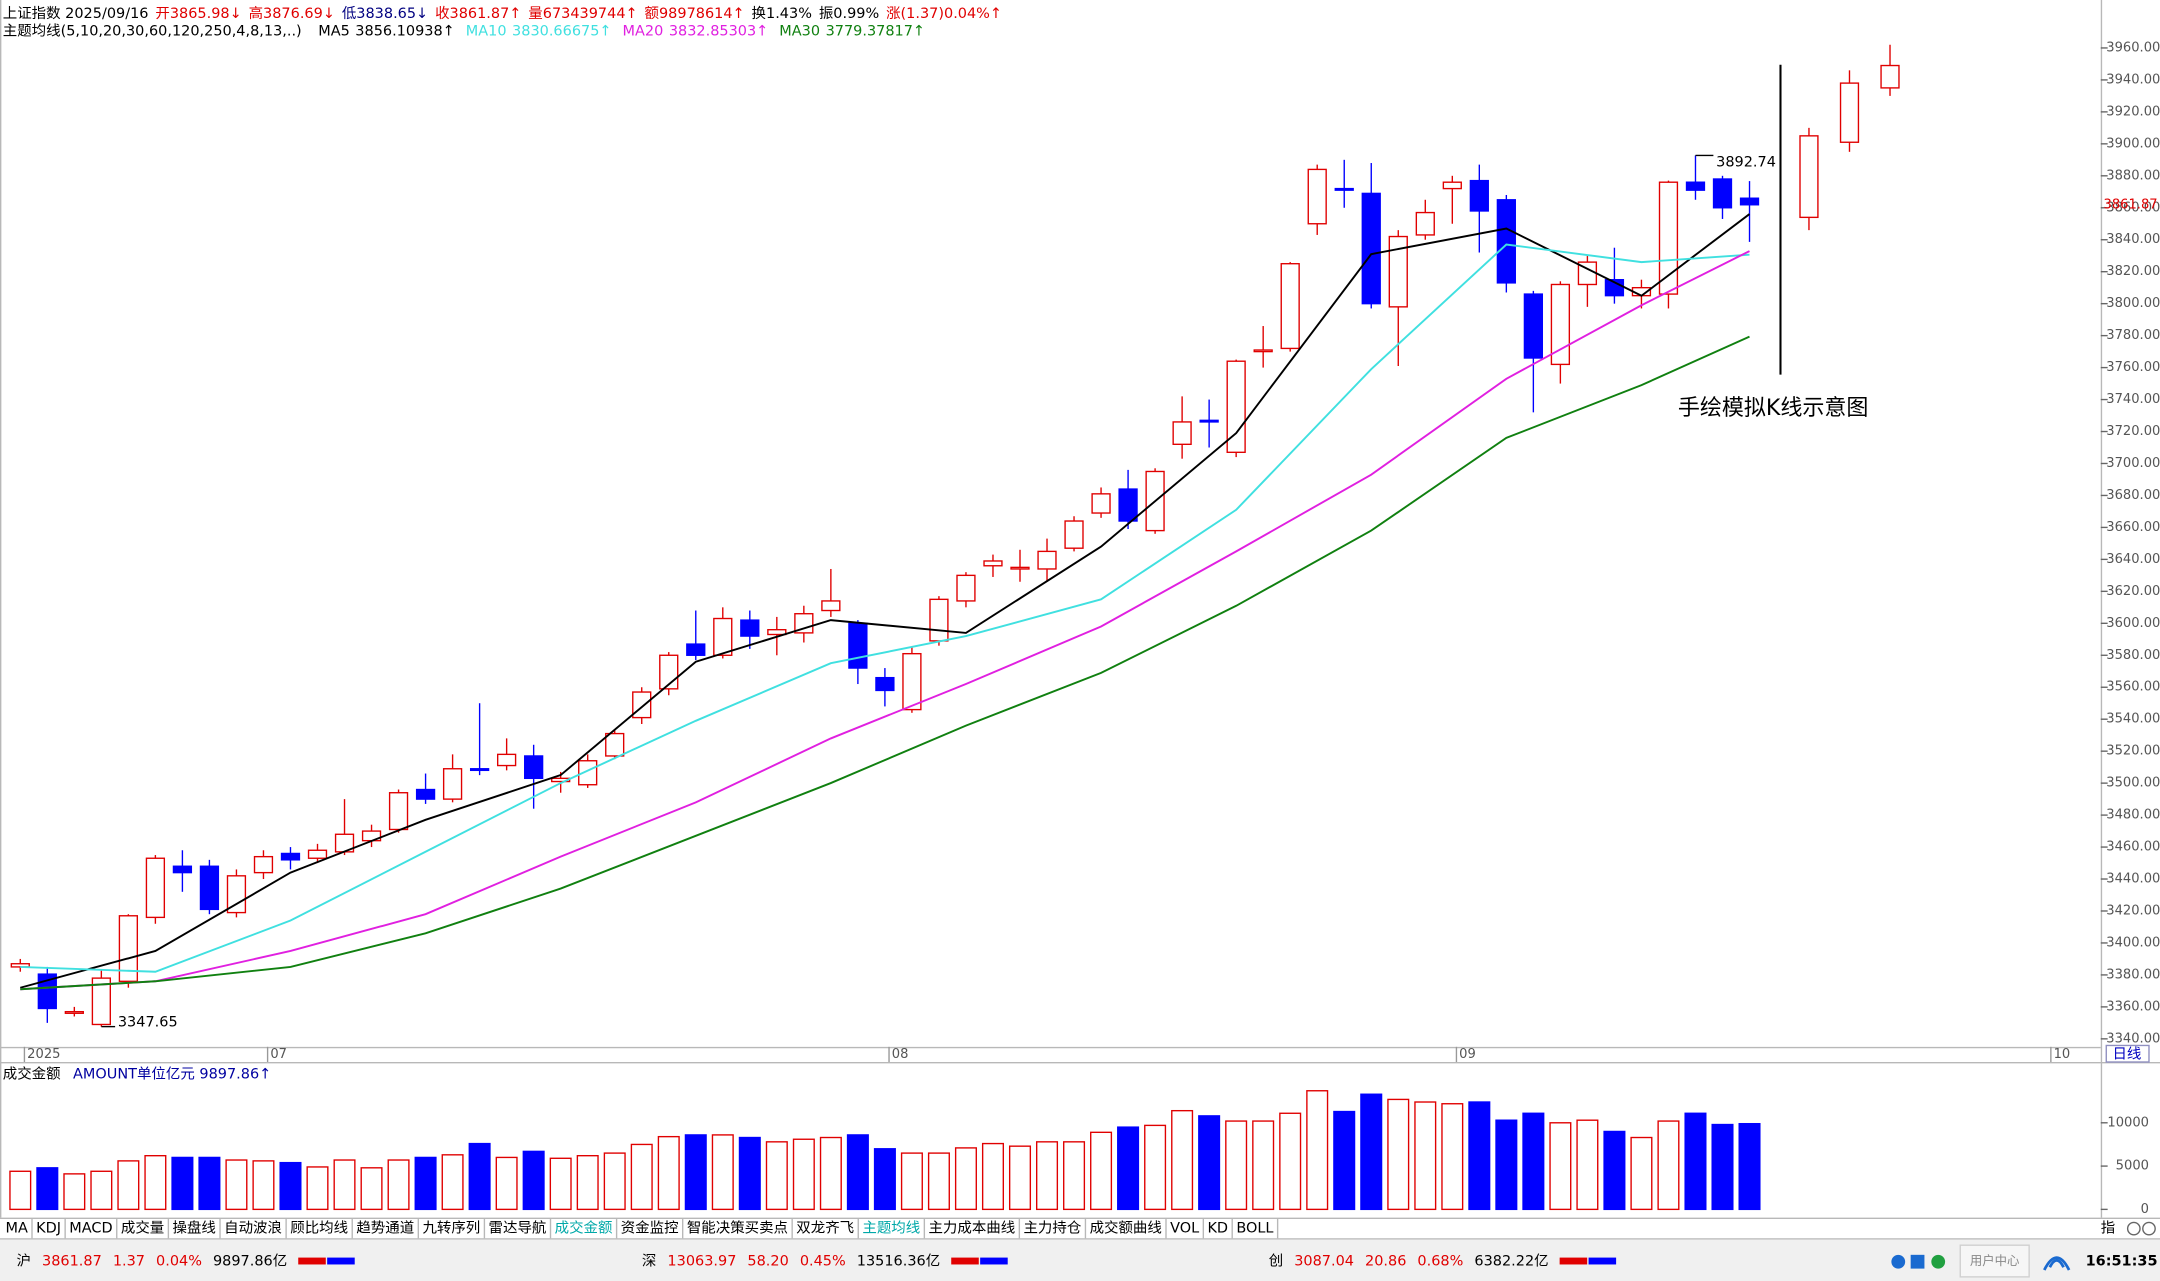 Image resolution: width=2160 pixels, height=1281 pixels. What do you see at coordinates (172, 1073) in the screenshot?
I see `panel-subtitle: AMOUNT单位亿元 9897.86↑` at bounding box center [172, 1073].